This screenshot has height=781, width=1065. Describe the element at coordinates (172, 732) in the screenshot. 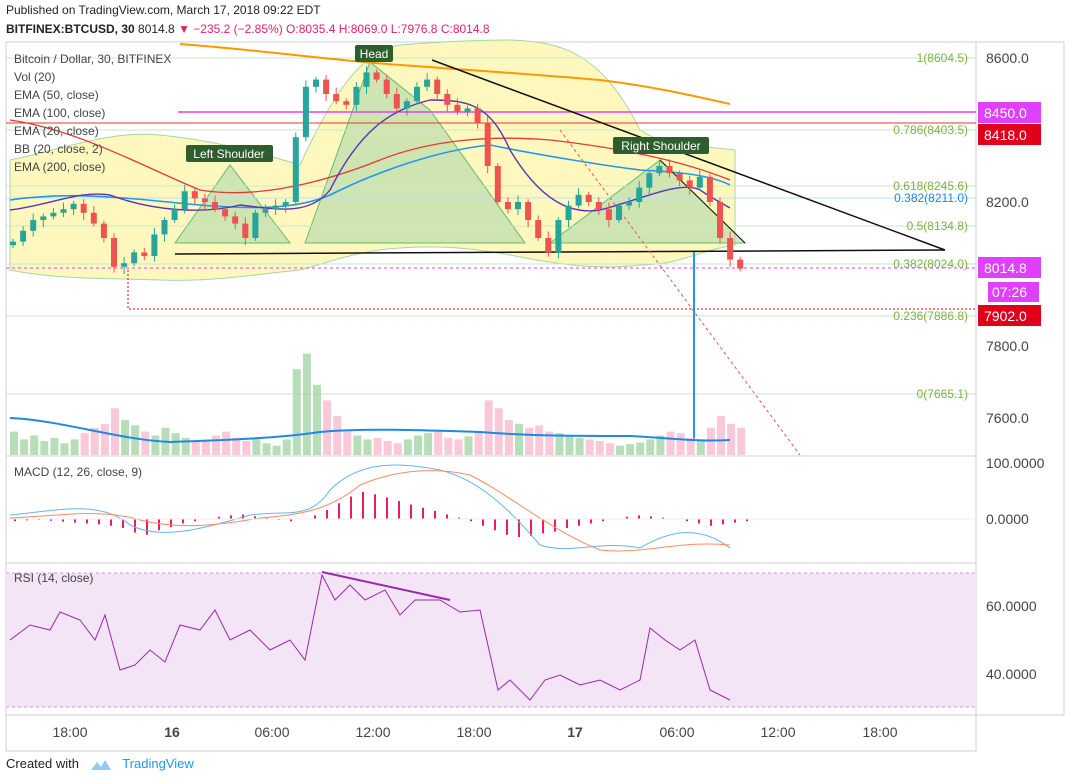

I see `time-tick: 16` at that location.